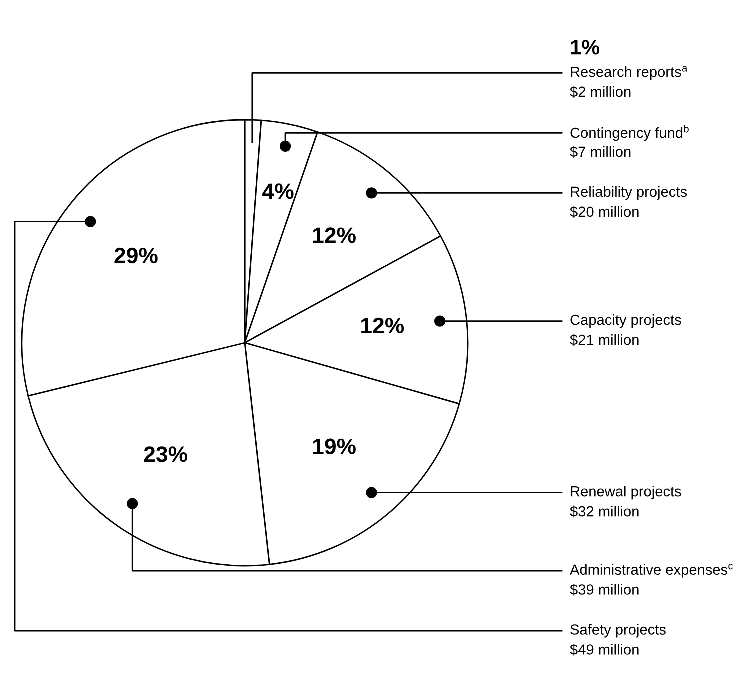  I want to click on text: 4%, so click(278, 192).